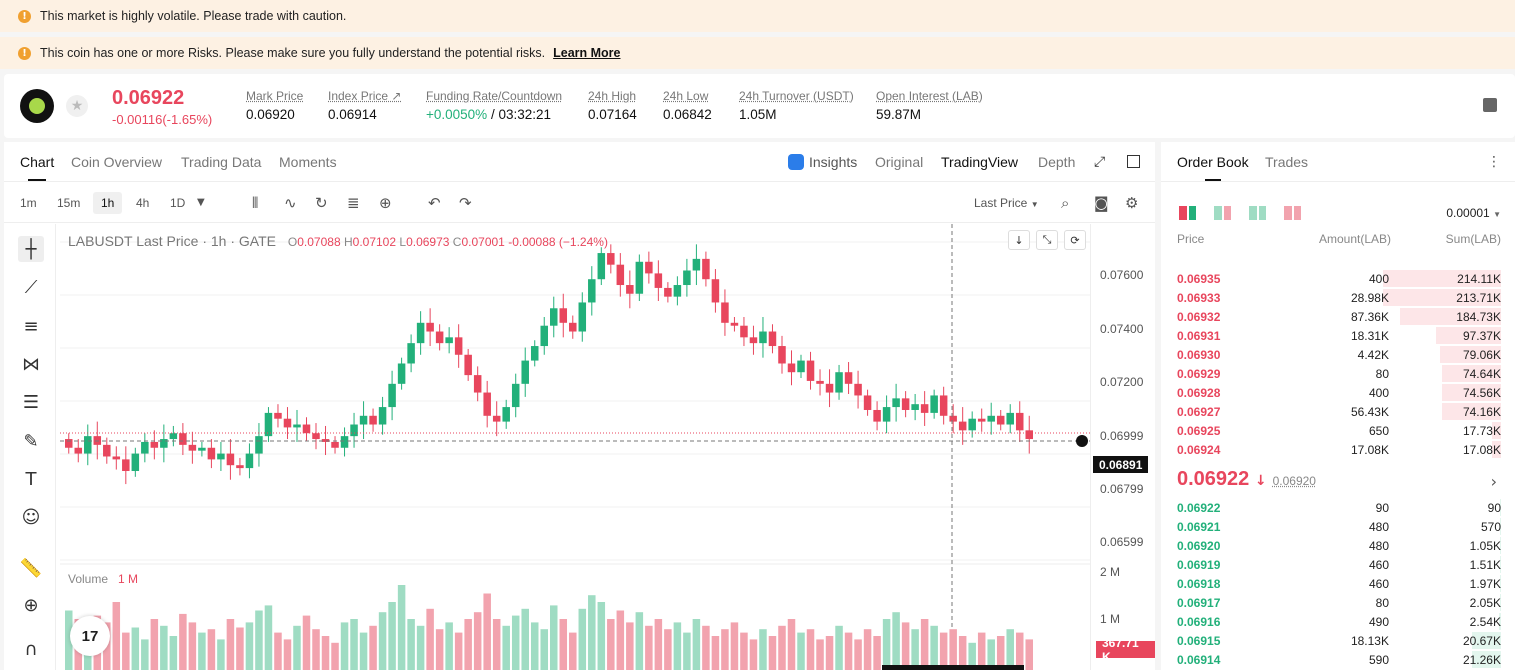  Describe the element at coordinates (1222, 213) in the screenshot. I see `mode-split-icon` at that location.